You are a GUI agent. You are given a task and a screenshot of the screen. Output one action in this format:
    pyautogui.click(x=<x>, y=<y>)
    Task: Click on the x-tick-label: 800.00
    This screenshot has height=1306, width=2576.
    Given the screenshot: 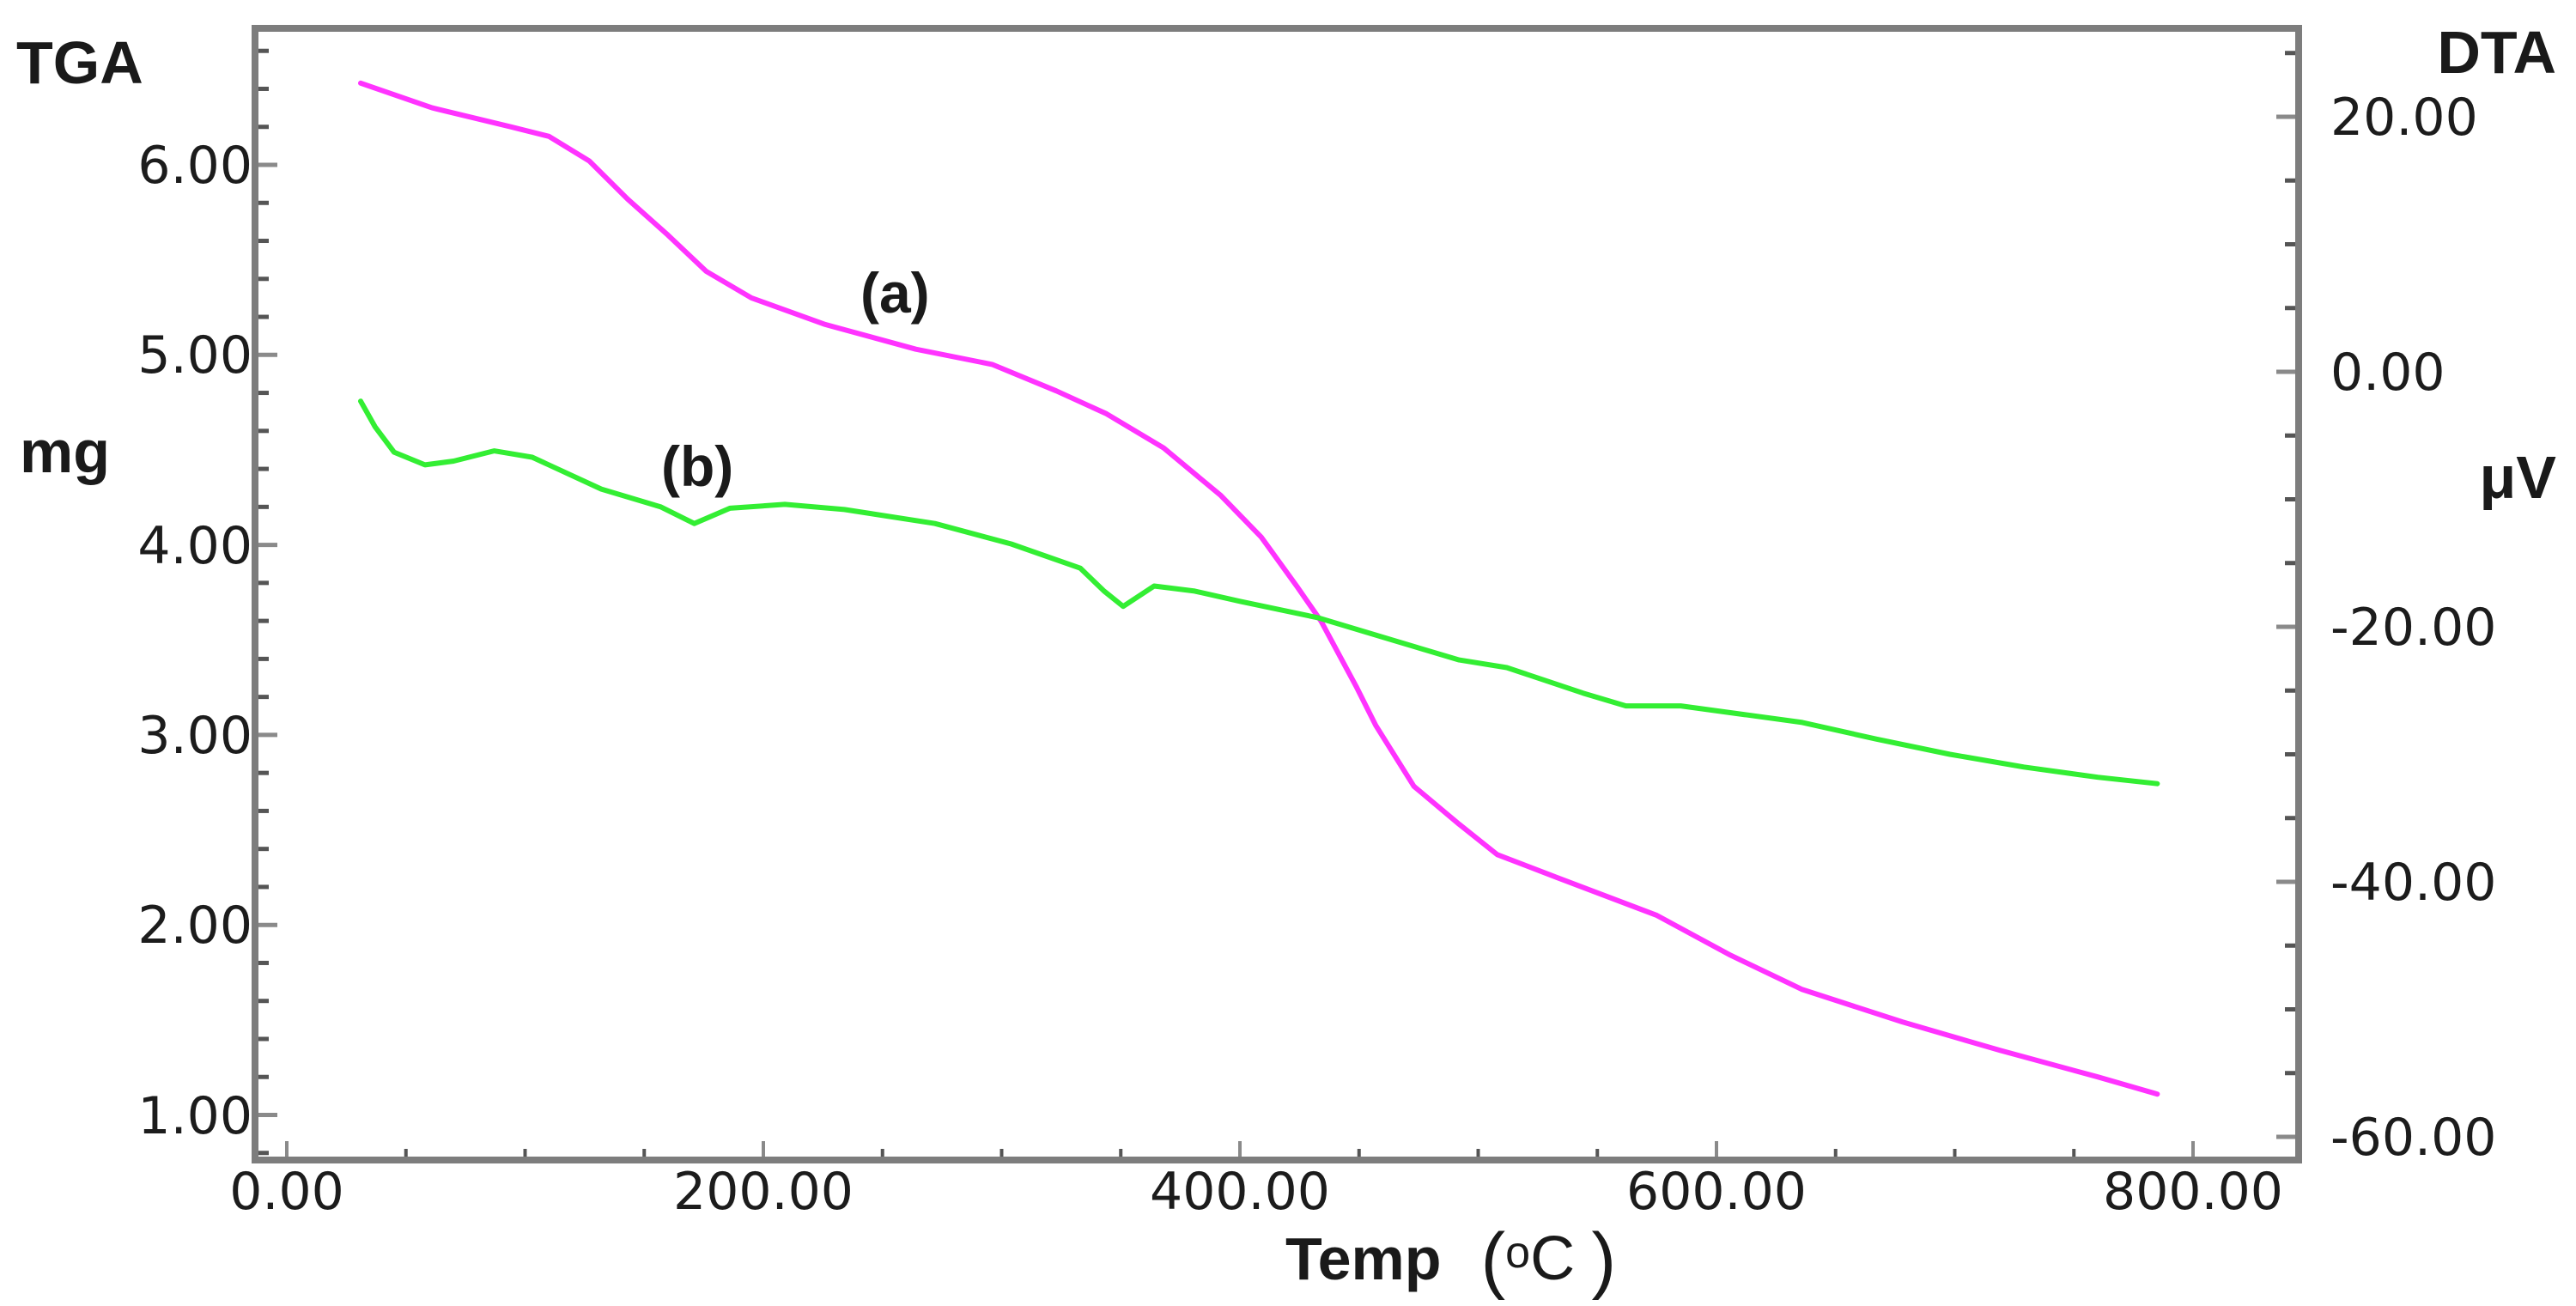 What is the action you would take?
    pyautogui.click(x=2193, y=1192)
    